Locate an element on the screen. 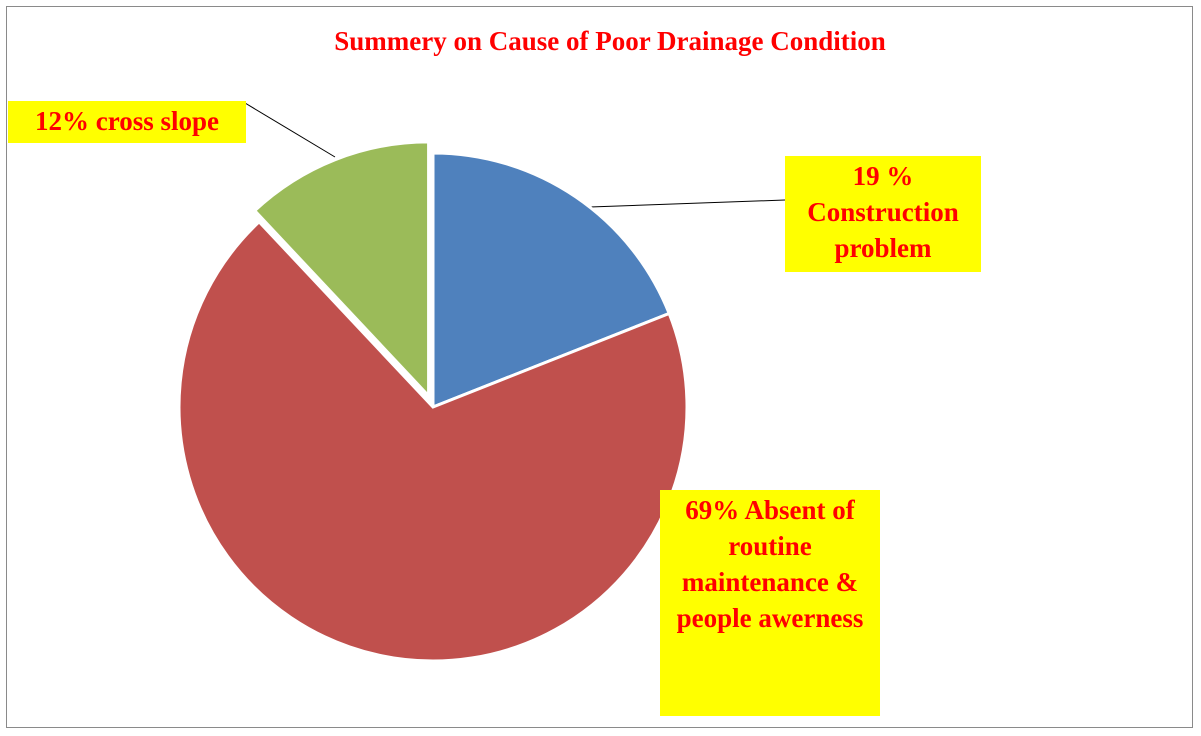  data-label: 12% cross slope is located at coordinates (127, 122).